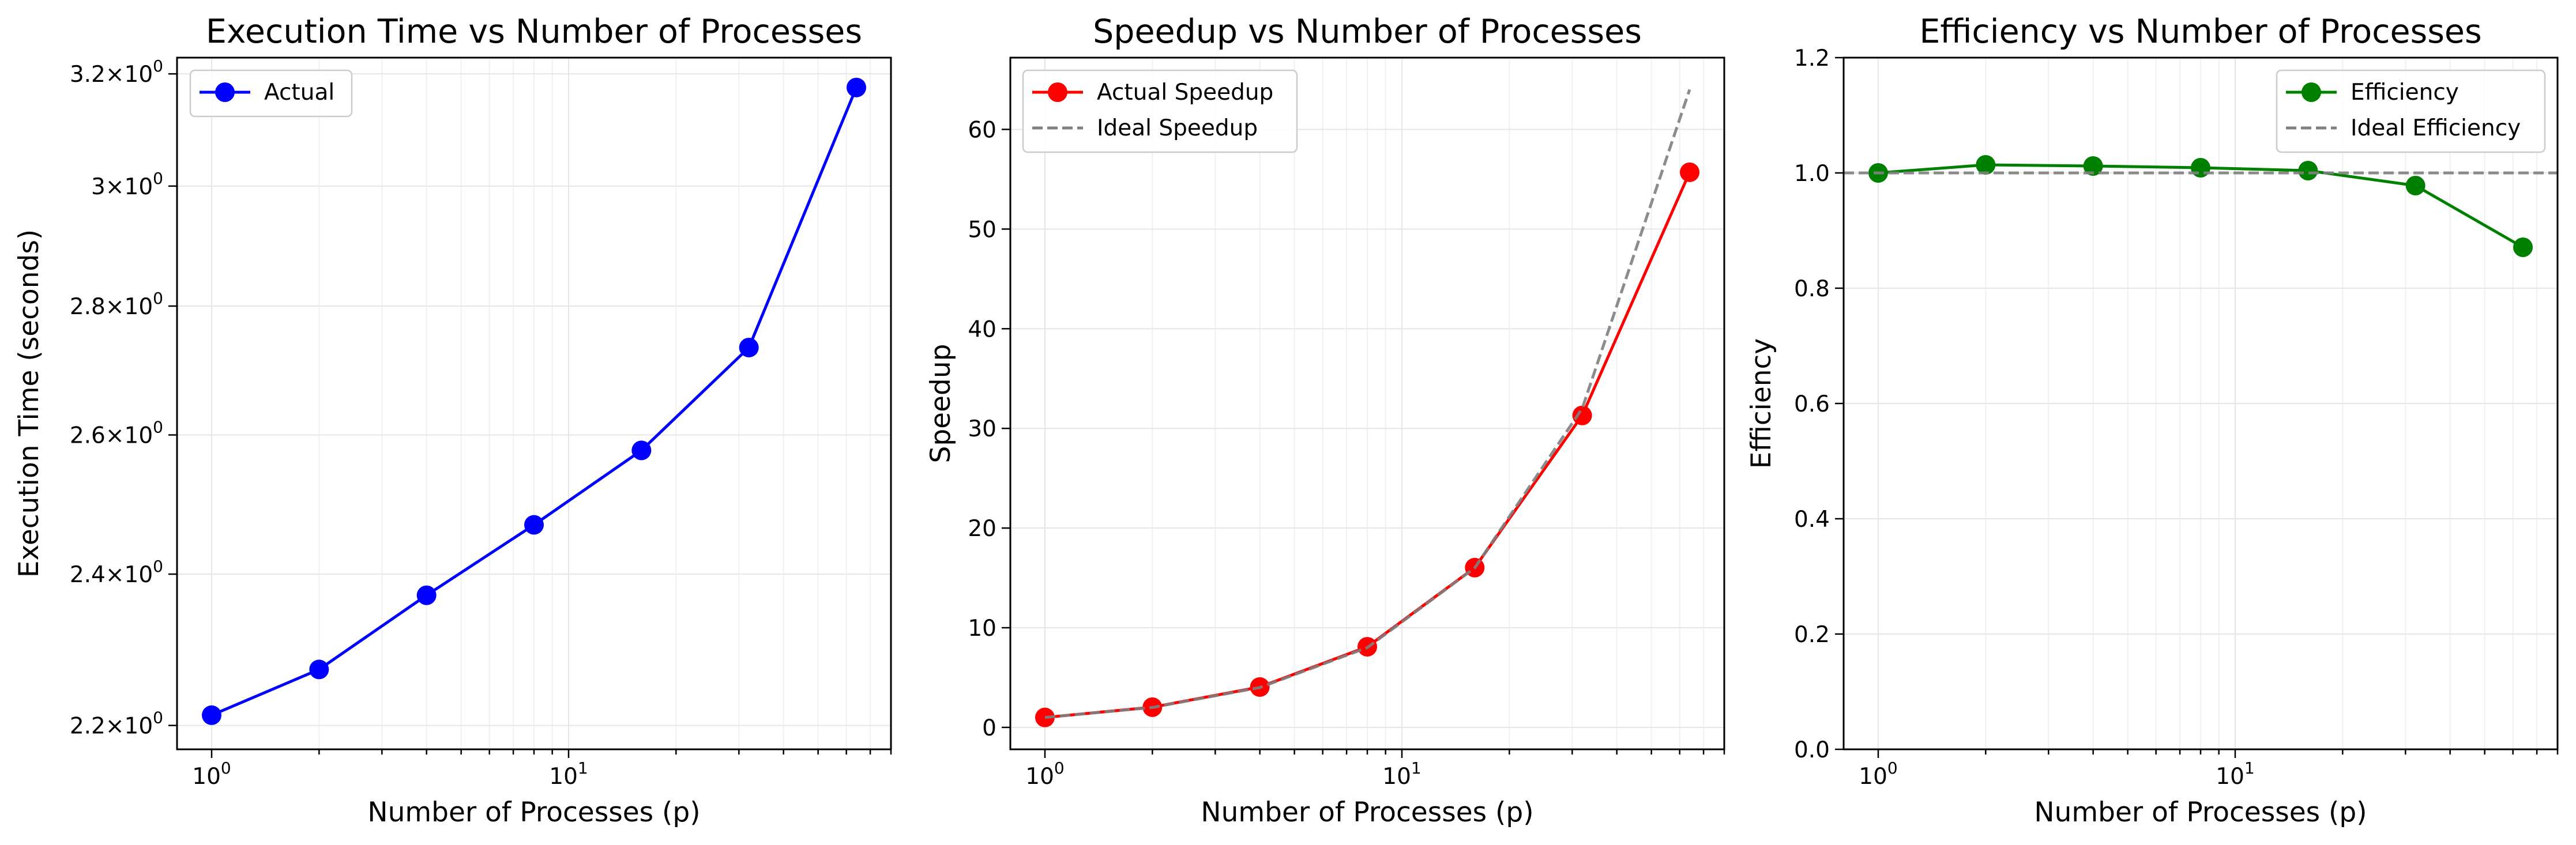  Describe the element at coordinates (1367, 32) in the screenshot. I see `chart-title: Speedup vs Number of Processes` at that location.